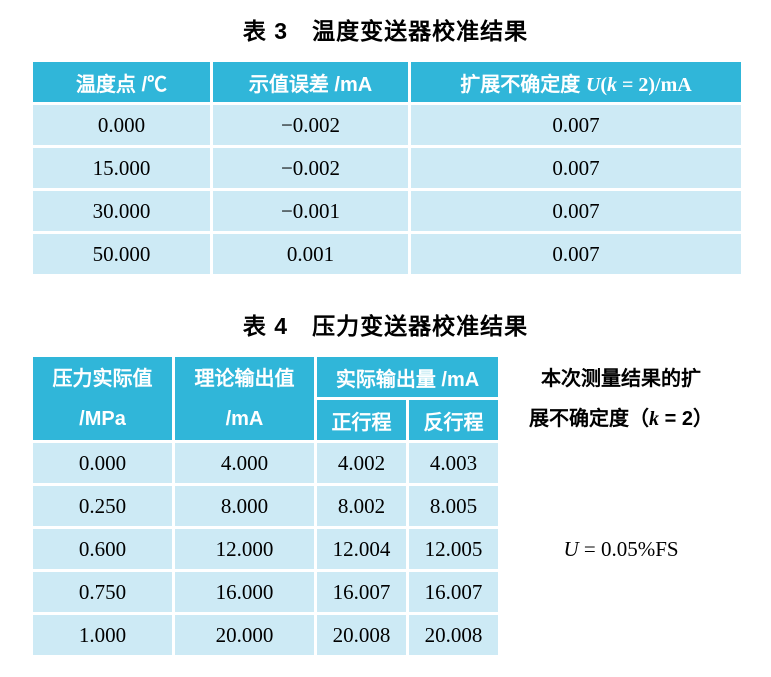 Image resolution: width=771 pixels, height=677 pixels. I want to click on header-line: 理论输出值, so click(244, 378).